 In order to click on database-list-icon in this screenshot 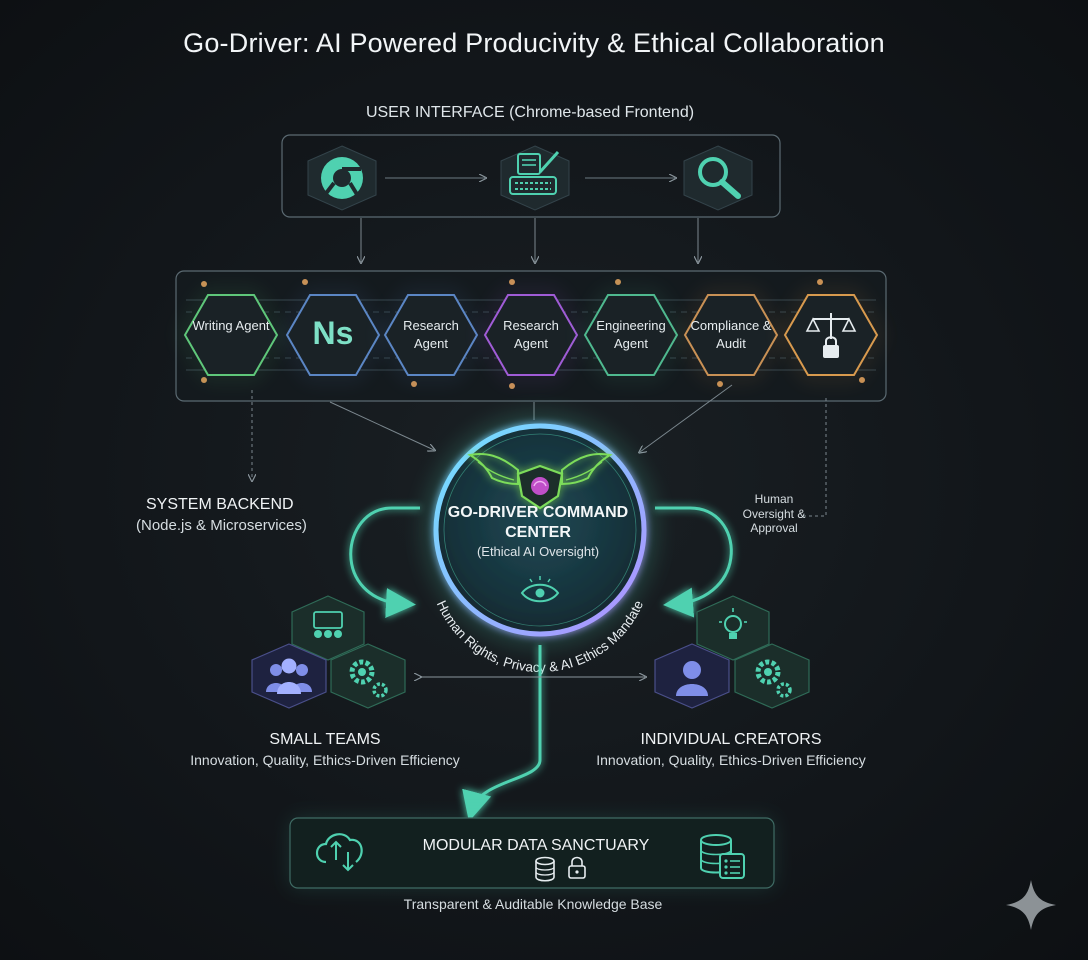, I will do `click(722, 856)`.